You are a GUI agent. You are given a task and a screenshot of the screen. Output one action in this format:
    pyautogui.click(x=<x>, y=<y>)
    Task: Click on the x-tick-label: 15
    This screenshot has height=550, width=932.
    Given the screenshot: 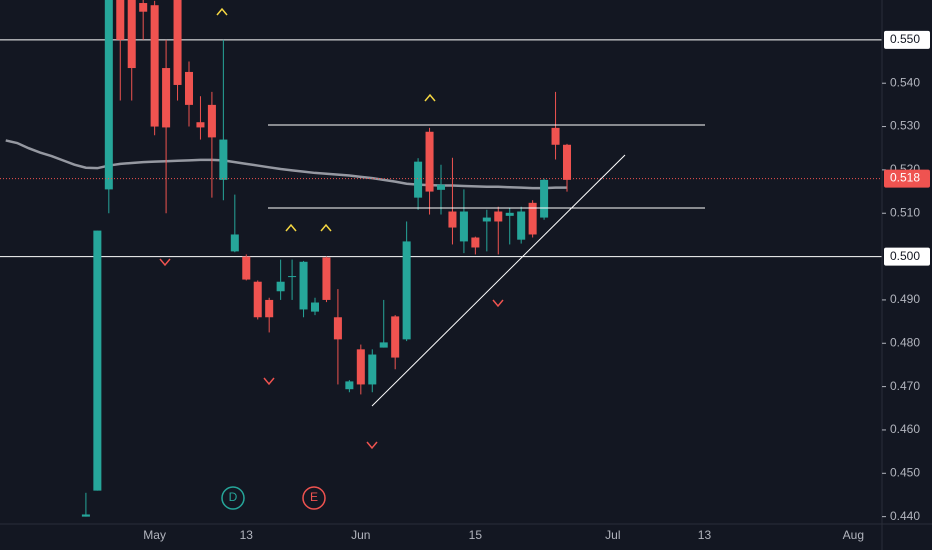 What is the action you would take?
    pyautogui.click(x=476, y=535)
    